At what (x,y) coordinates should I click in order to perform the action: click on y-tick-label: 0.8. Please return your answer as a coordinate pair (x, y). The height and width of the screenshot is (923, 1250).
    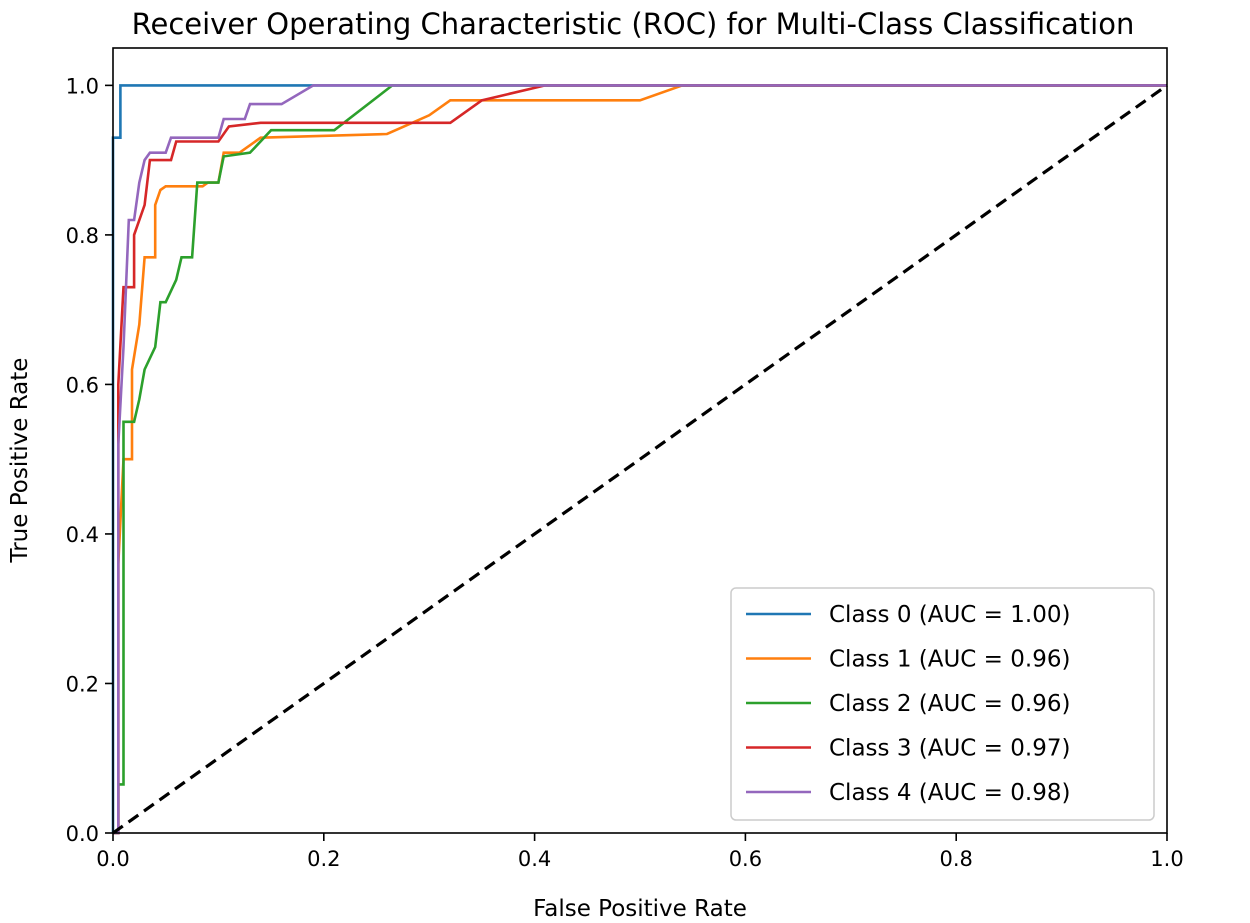
    Looking at the image, I should click on (82, 236).